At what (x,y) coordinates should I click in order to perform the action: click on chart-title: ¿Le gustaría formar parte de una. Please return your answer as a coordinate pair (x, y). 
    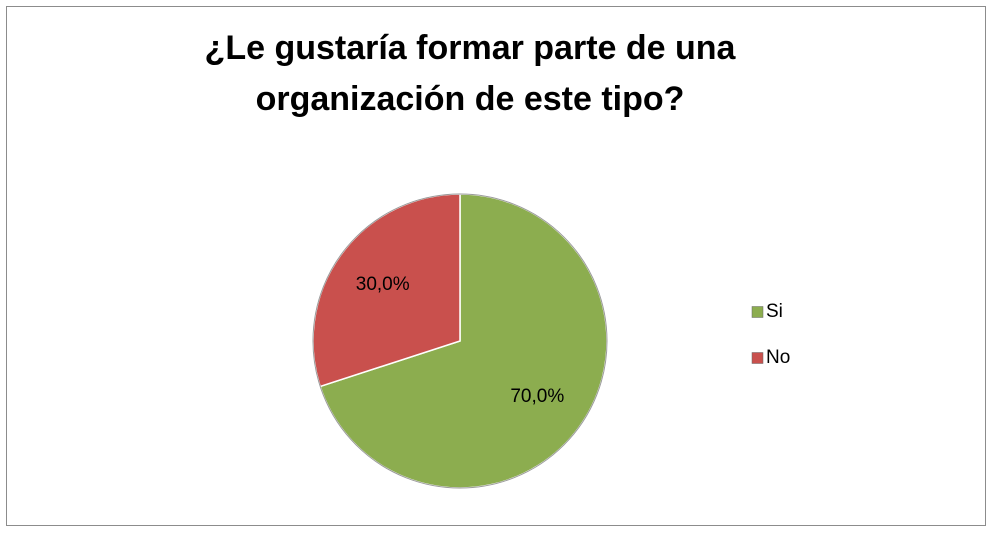
    Looking at the image, I should click on (471, 48).